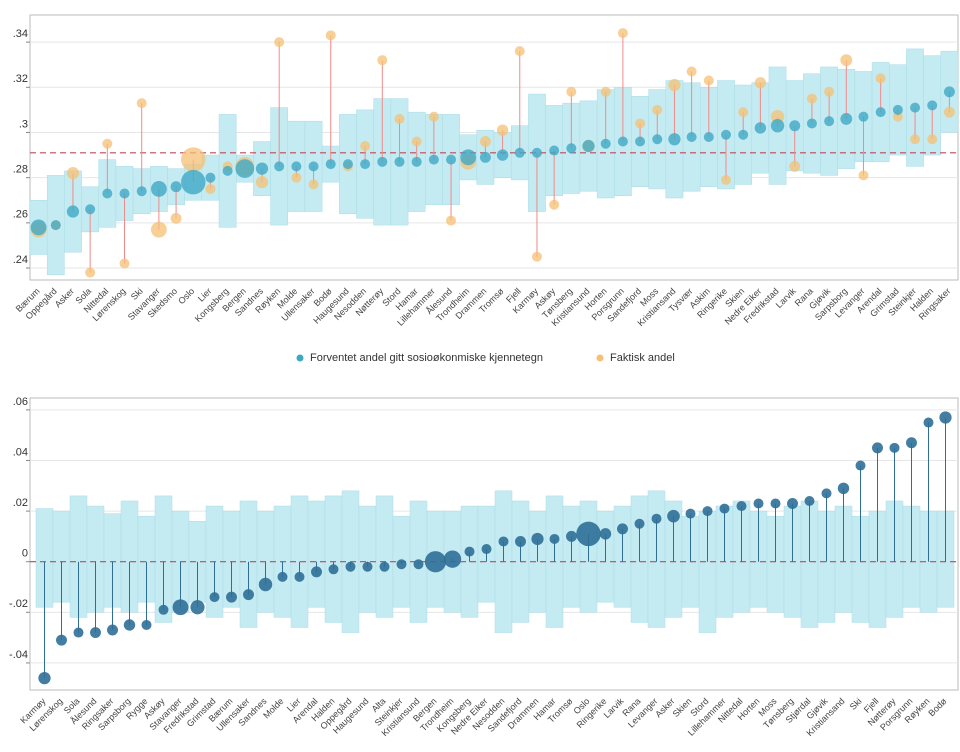 The height and width of the screenshot is (752, 960). I want to click on x-tick-label: Bodø, so click(937, 707).